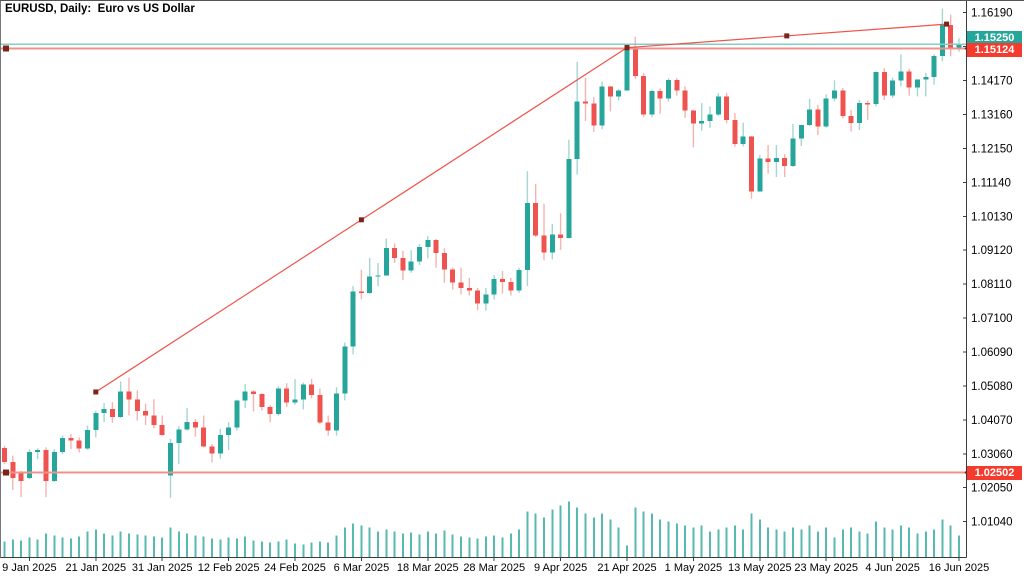  I want to click on x-axis-label: 28 Mar 2025, so click(494, 568).